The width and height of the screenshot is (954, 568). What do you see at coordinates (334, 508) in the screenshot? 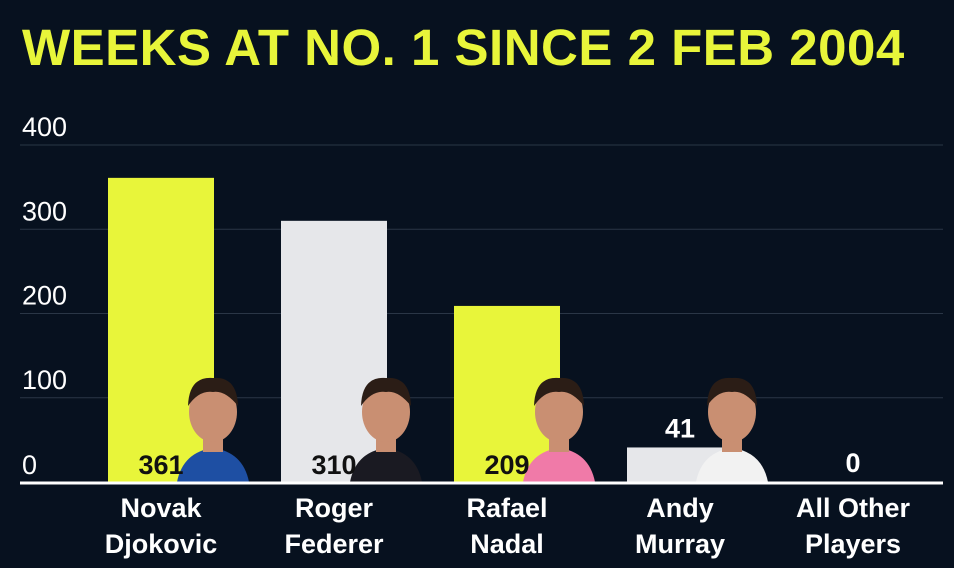
I see `x-tick-label: Roger` at bounding box center [334, 508].